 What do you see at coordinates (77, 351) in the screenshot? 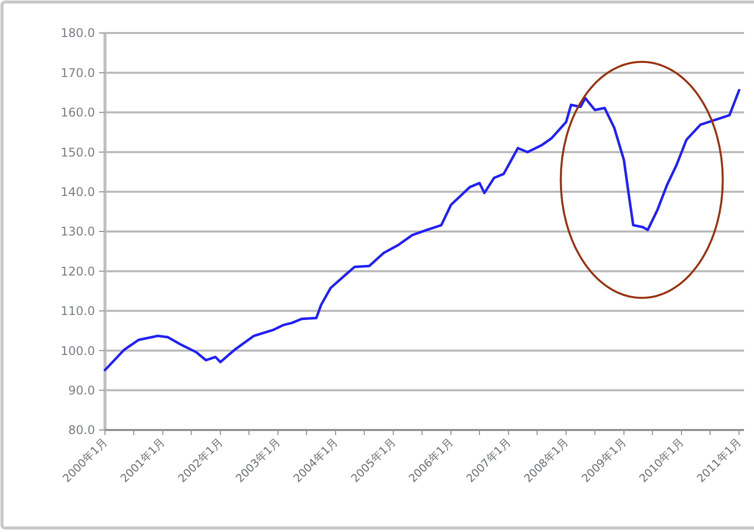
I see `y-tick-label: 100.0` at bounding box center [77, 351].